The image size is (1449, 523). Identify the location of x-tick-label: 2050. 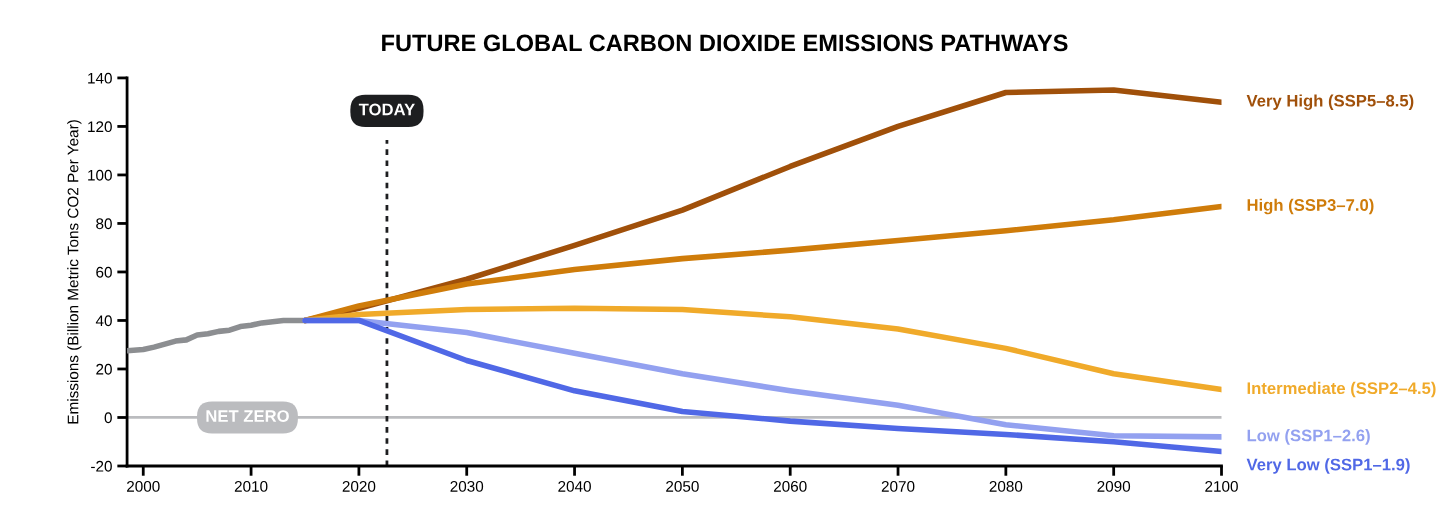
(682, 486).